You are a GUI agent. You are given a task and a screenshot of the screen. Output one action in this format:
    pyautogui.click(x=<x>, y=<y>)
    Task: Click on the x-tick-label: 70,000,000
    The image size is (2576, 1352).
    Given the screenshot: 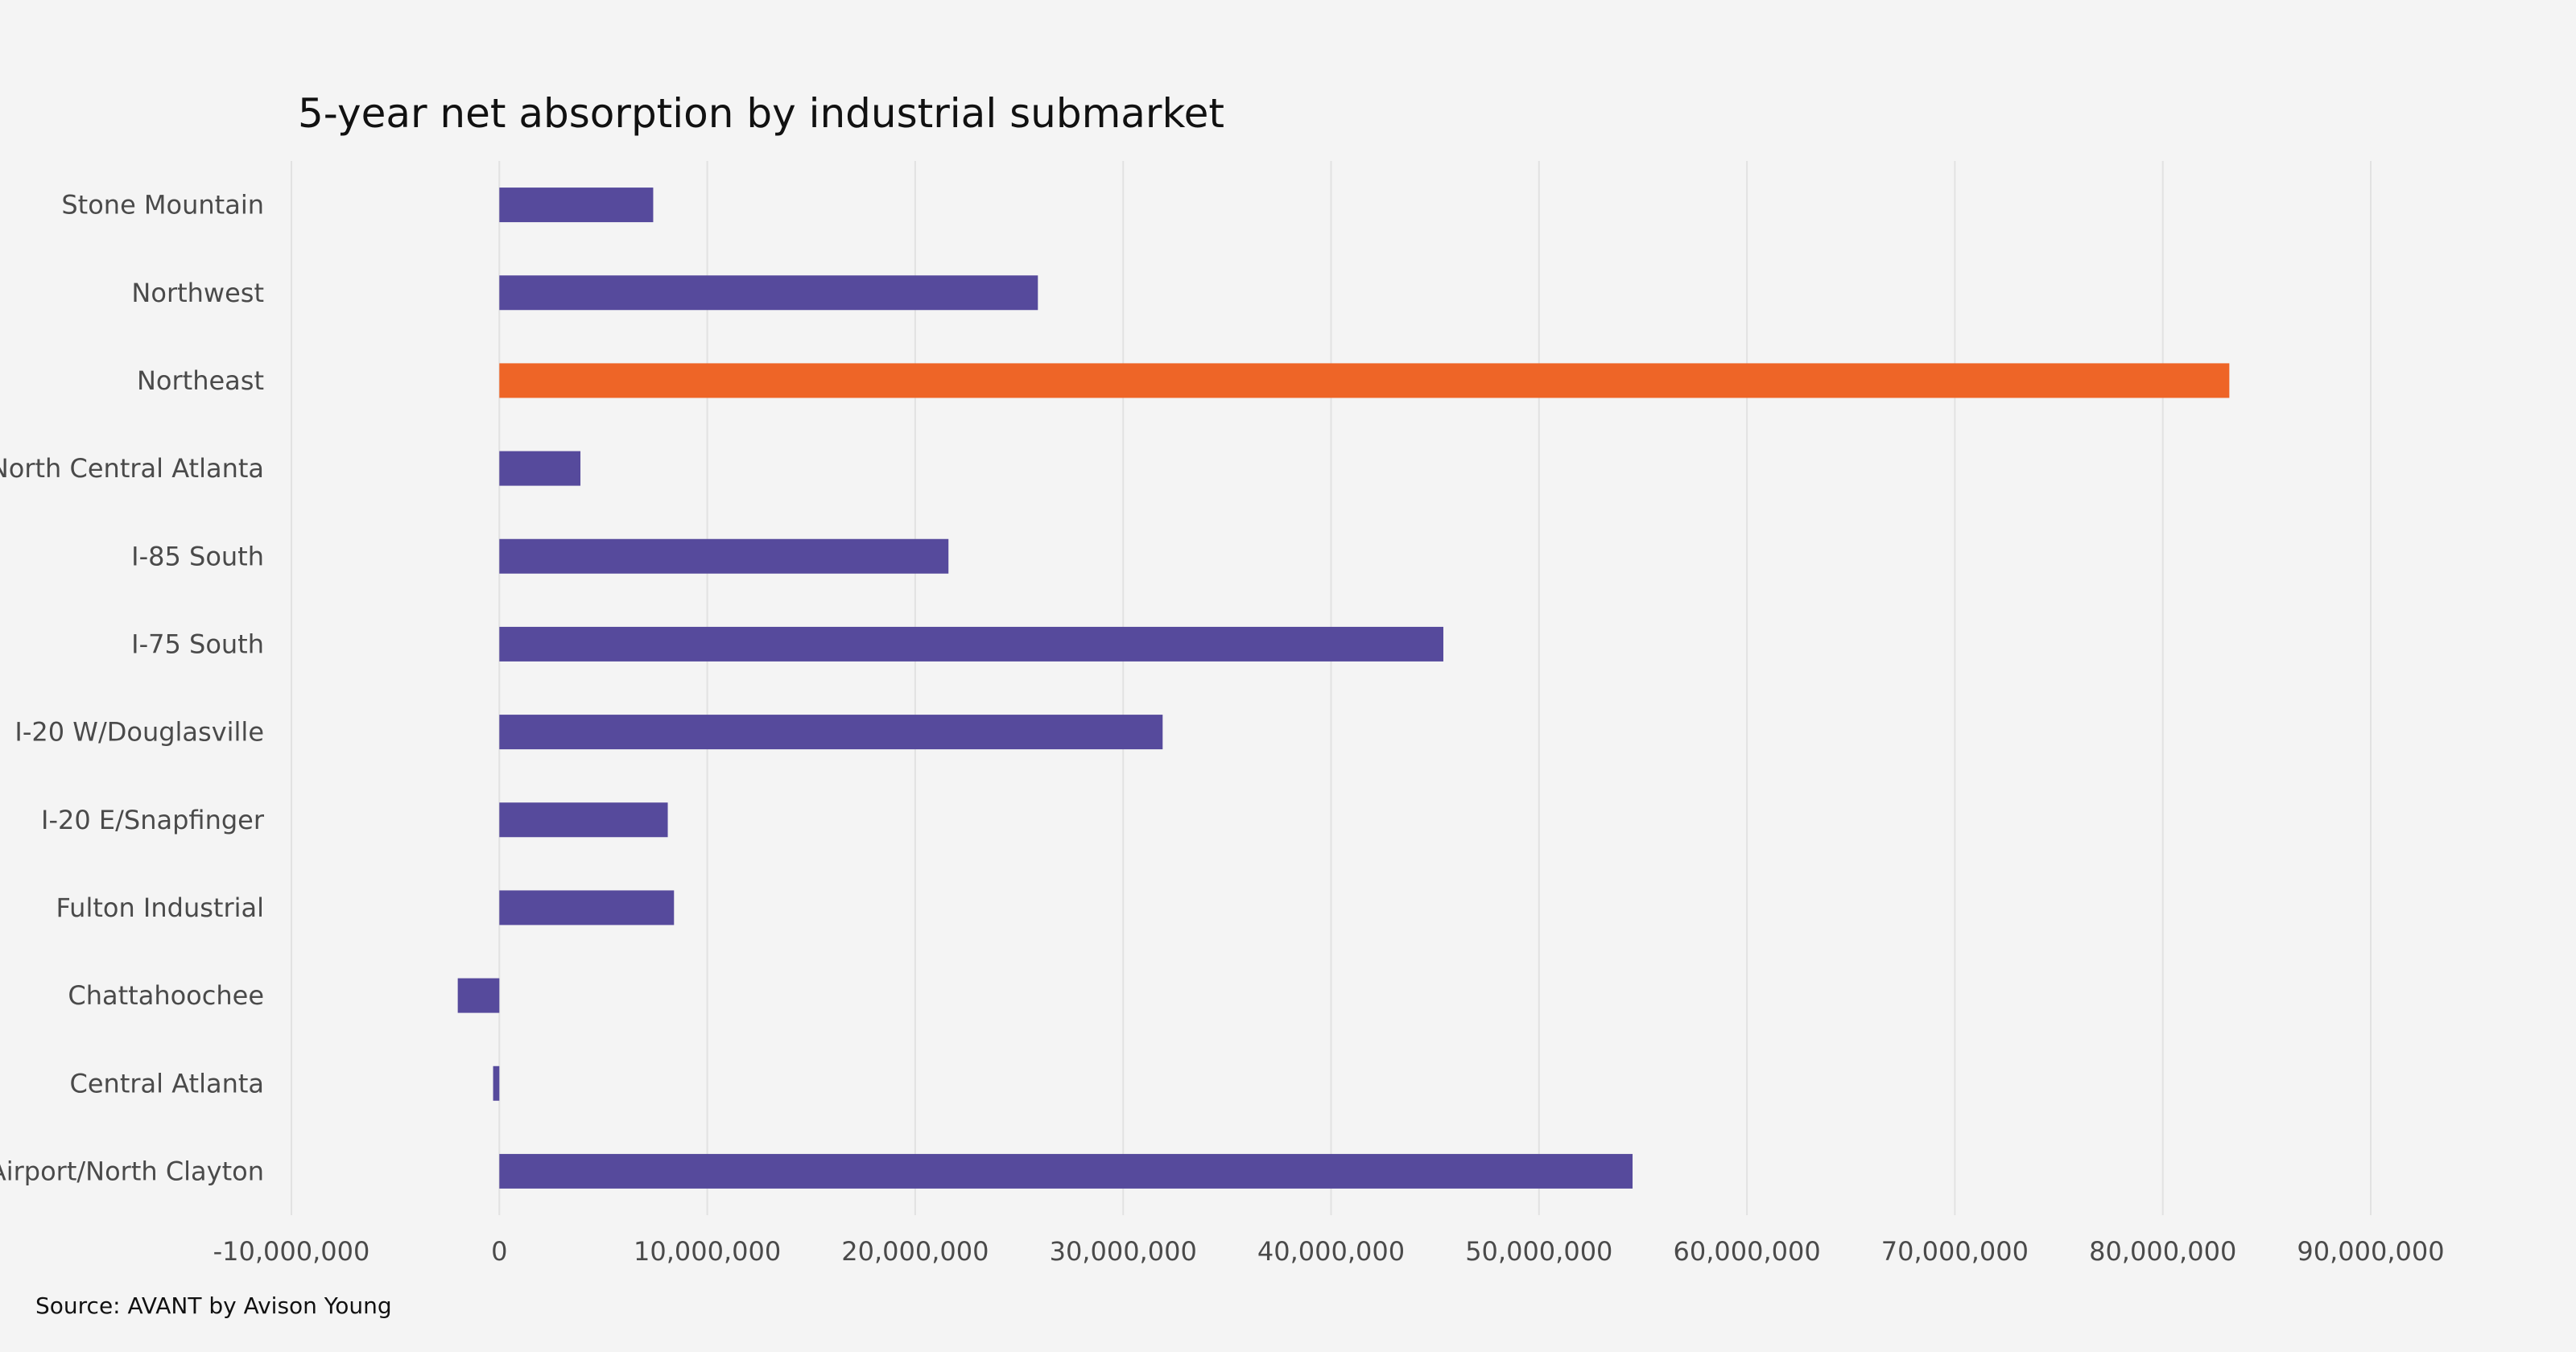 What is the action you would take?
    pyautogui.click(x=1955, y=1251)
    